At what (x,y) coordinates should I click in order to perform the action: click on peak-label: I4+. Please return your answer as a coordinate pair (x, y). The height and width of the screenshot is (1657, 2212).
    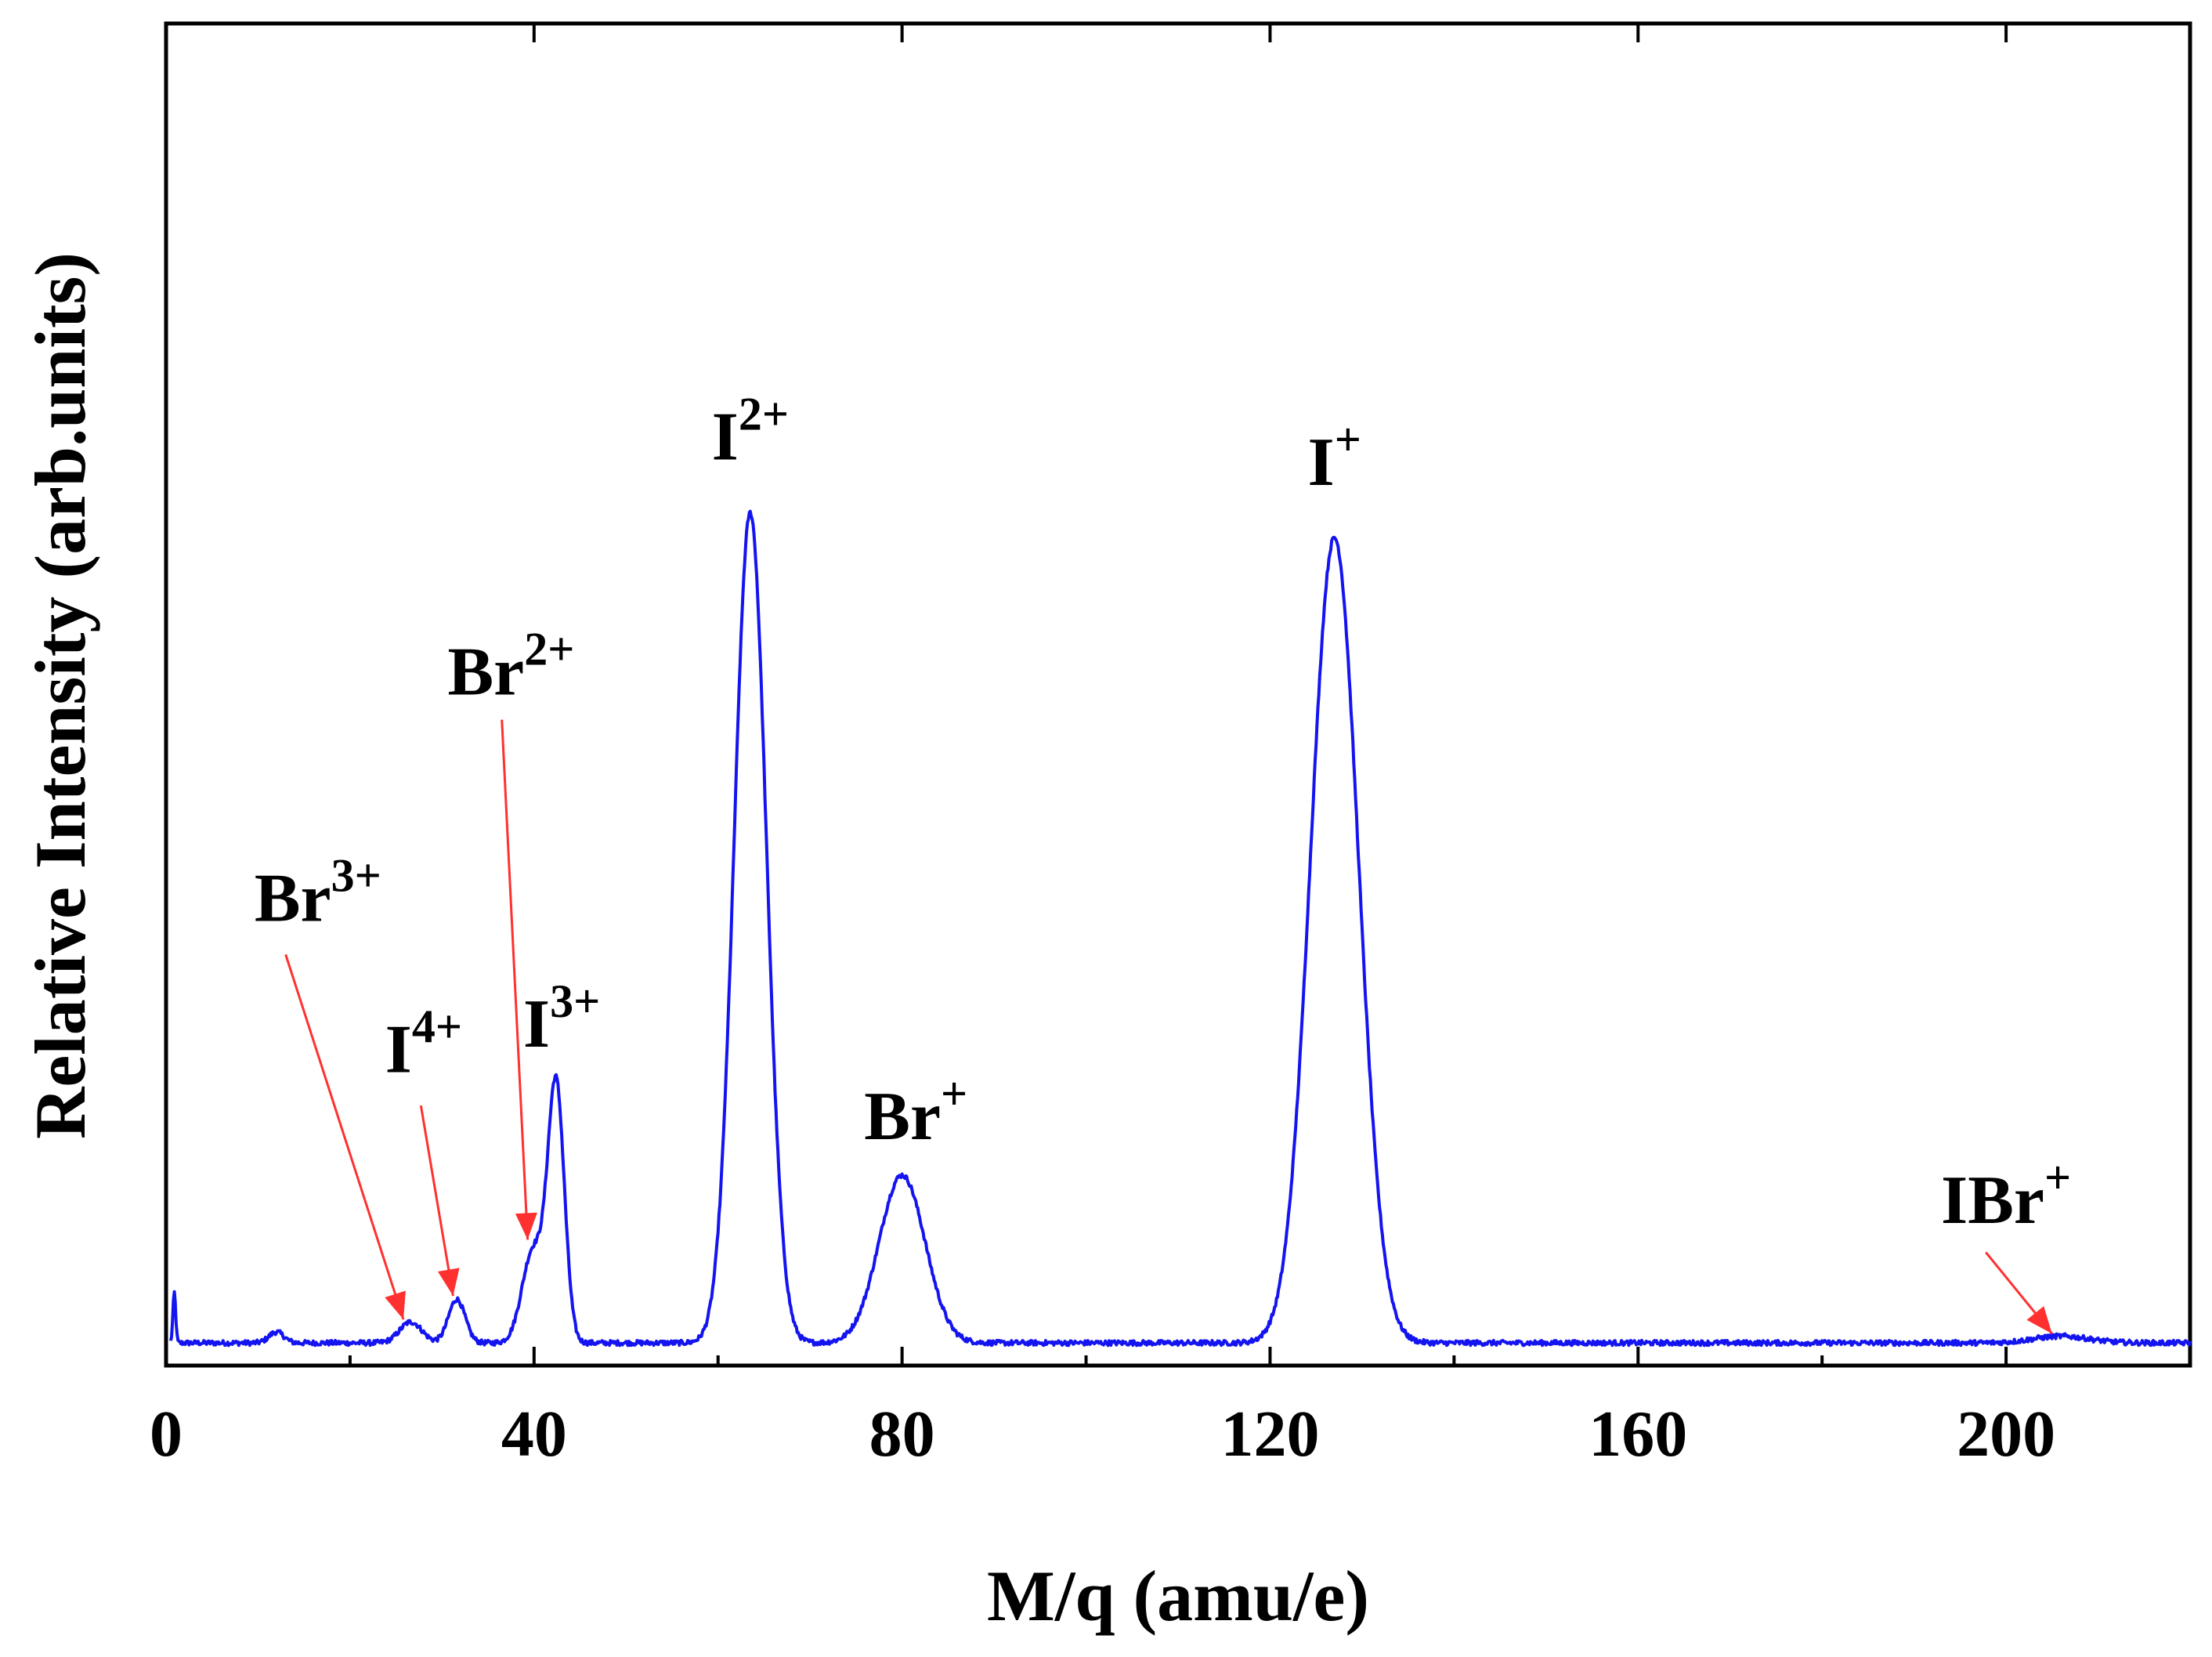
    Looking at the image, I should click on (423, 1043).